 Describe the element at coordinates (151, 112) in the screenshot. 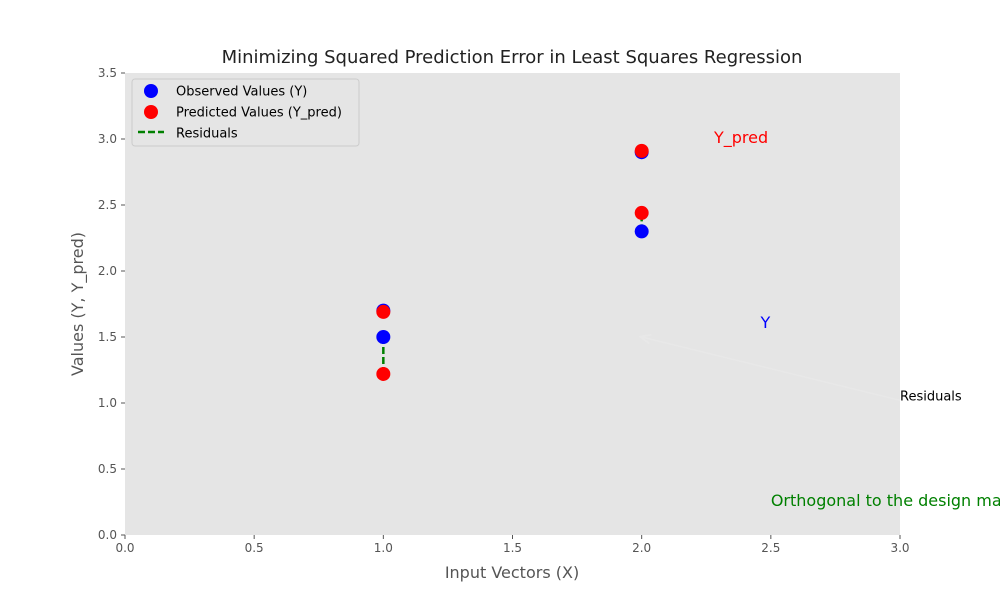

I see `legend-marker-predicted` at that location.